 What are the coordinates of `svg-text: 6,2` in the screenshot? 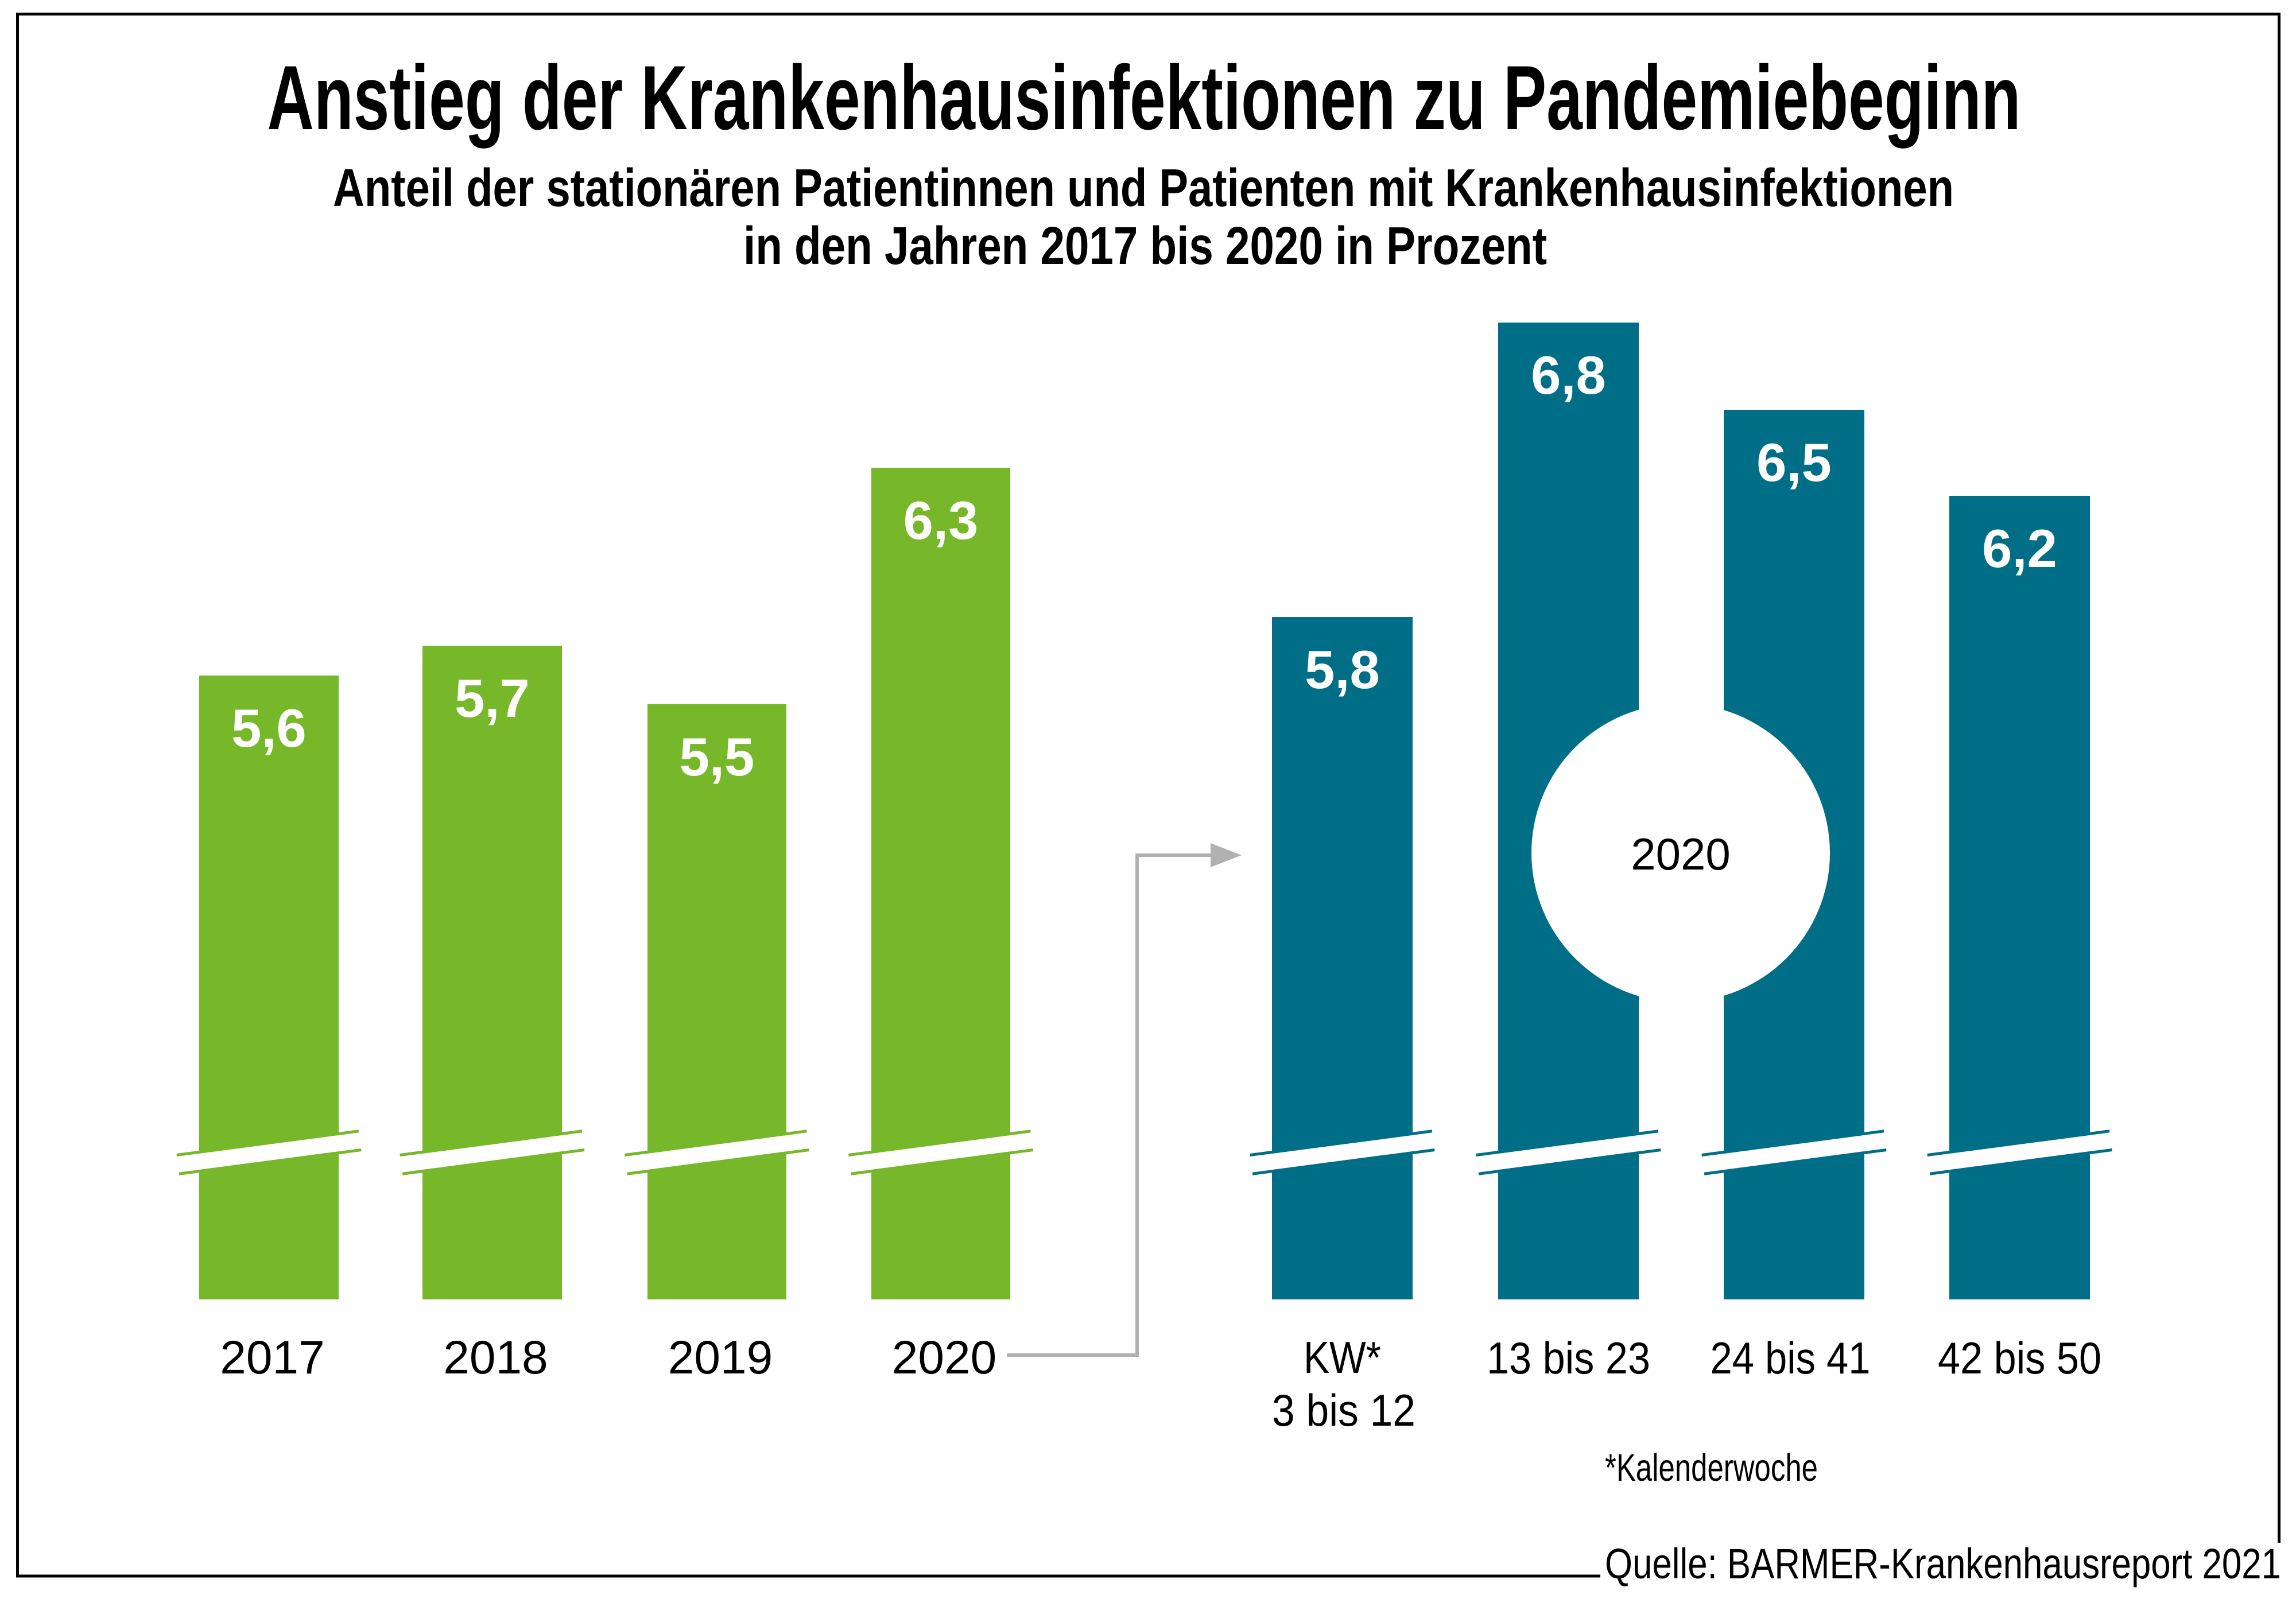 It's located at (2019, 548).